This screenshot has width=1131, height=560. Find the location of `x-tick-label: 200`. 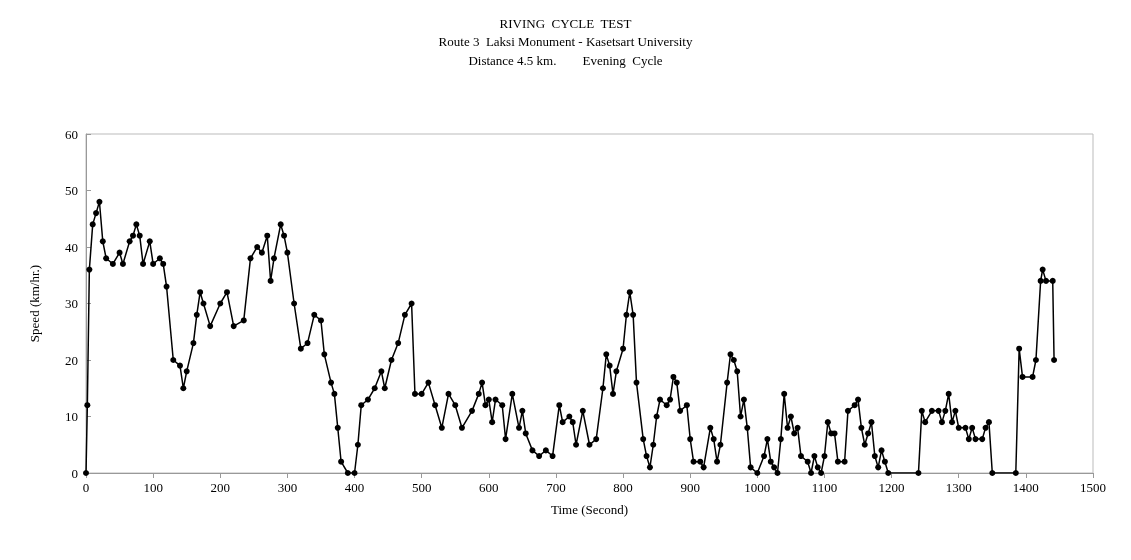

x-tick-label: 200 is located at coordinates (220, 487).